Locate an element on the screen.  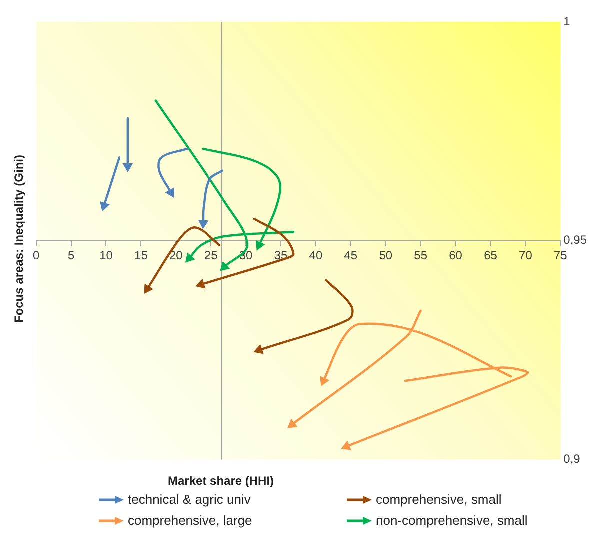
y-tick-label: 0,9 is located at coordinates (572, 459).